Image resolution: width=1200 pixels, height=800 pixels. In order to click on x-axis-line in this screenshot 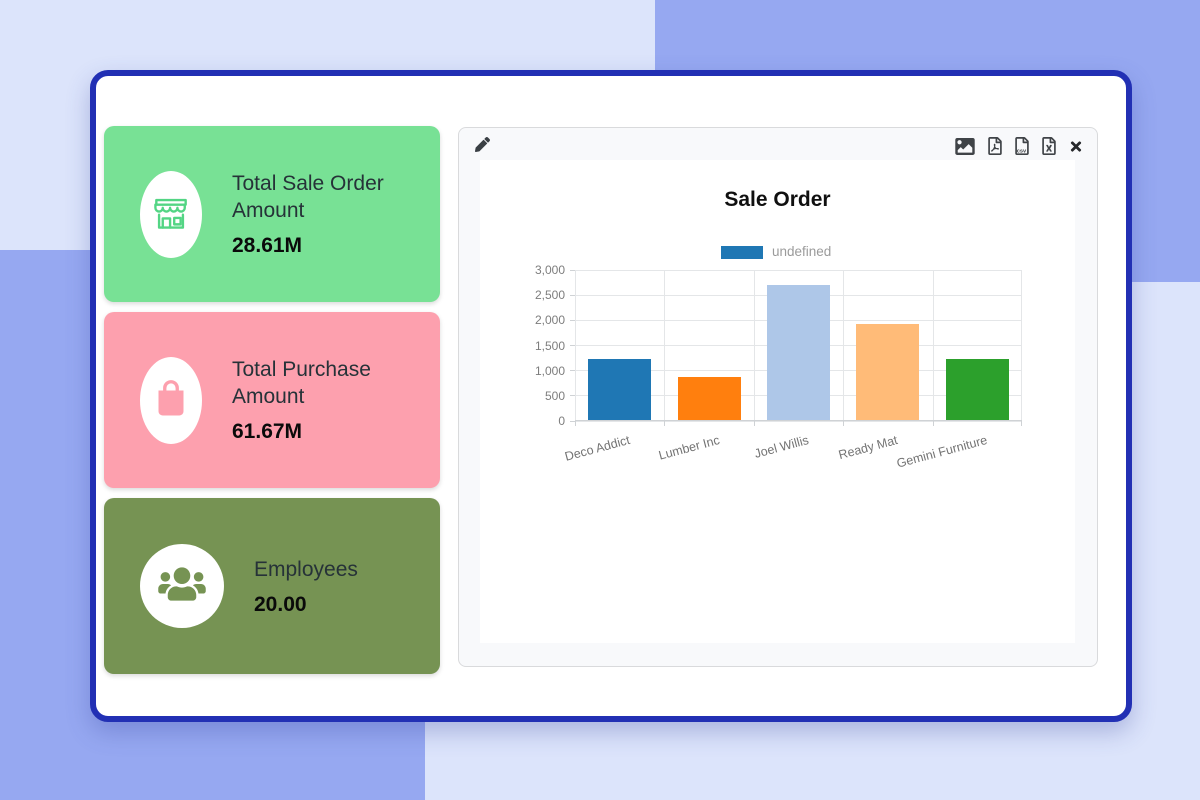, I will do `click(798, 420)`.